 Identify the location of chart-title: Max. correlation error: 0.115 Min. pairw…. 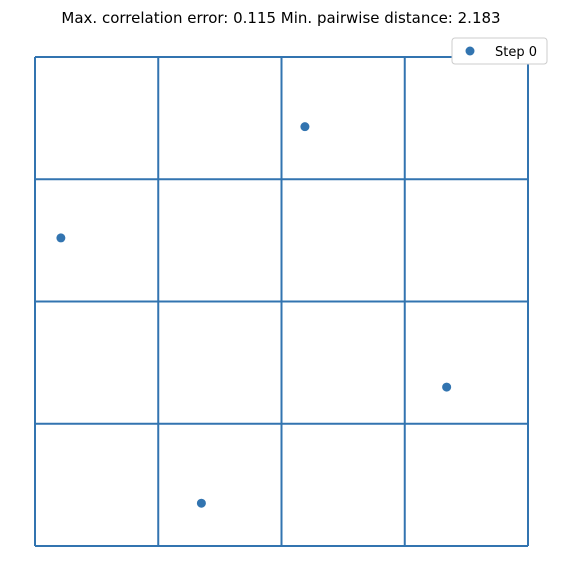
(280, 18).